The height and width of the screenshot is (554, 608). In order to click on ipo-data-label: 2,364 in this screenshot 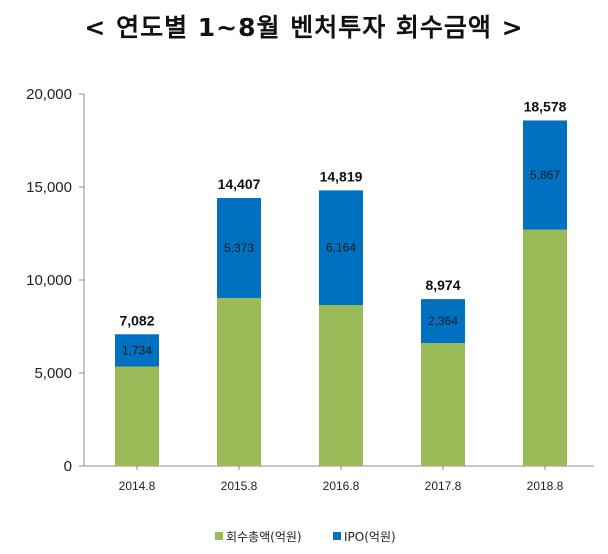, I will do `click(443, 321)`.